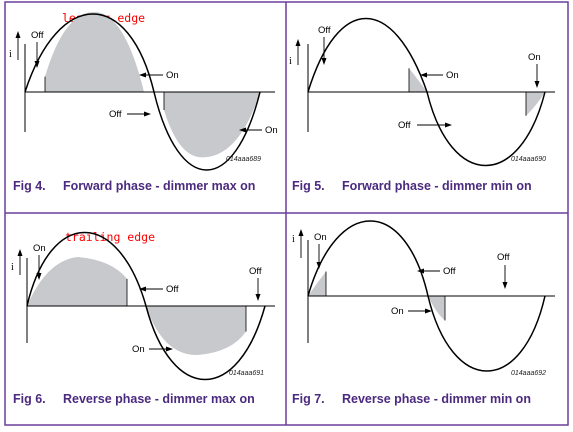 The image size is (573, 432). I want to click on fig7-shade-negative, so click(436, 308).